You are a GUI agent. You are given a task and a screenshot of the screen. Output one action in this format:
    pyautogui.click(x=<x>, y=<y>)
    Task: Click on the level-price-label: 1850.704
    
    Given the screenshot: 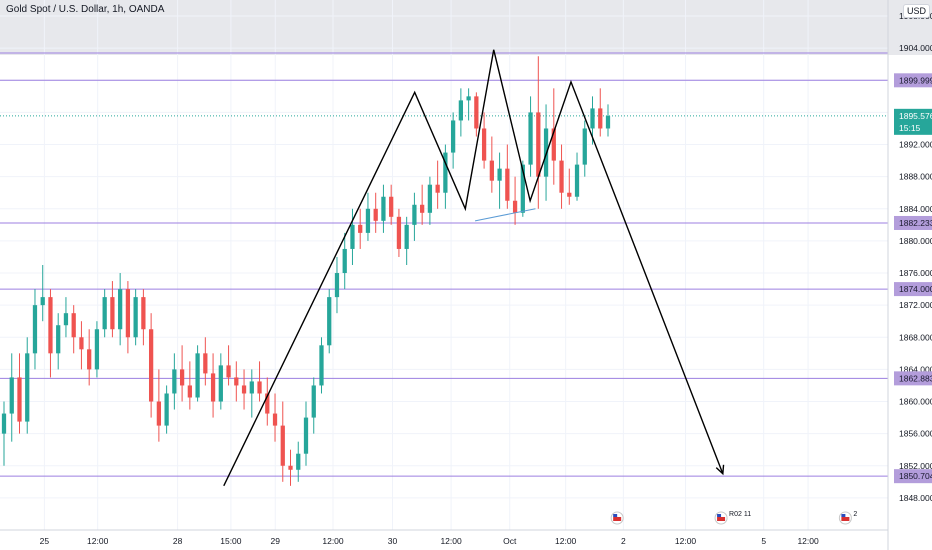 What is the action you would take?
    pyautogui.click(x=915, y=476)
    